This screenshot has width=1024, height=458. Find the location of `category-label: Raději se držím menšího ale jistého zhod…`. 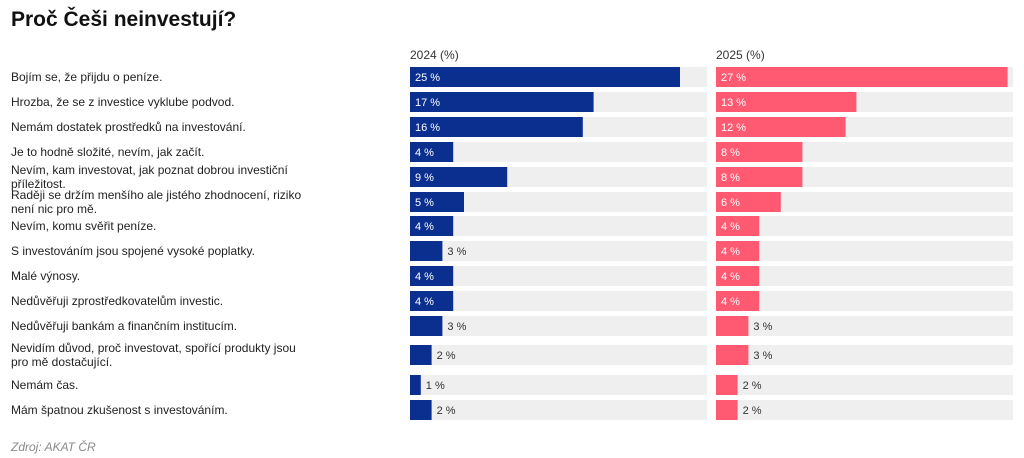

category-label: Raději se držím menšího ale jistého zhod… is located at coordinates (156, 202).